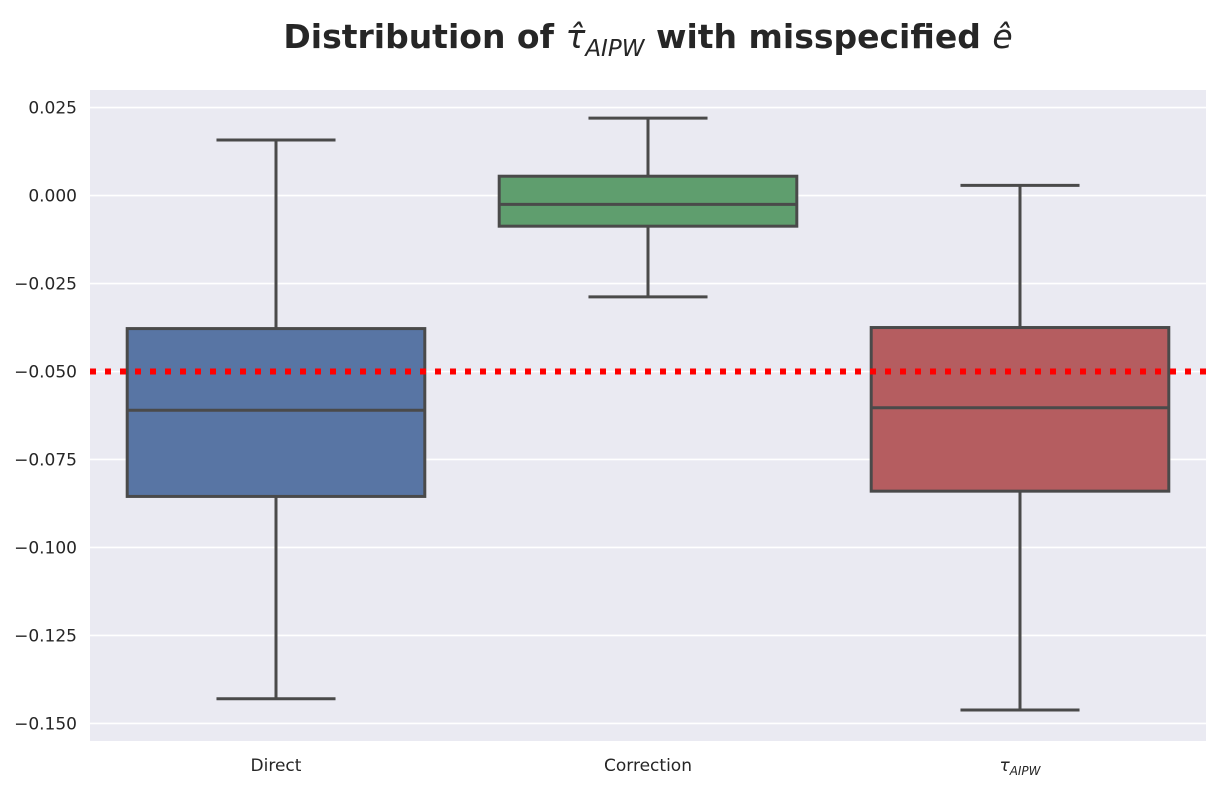 This screenshot has height=789, width=1220. I want to click on y-tick-label: −0.025, so click(45, 285).